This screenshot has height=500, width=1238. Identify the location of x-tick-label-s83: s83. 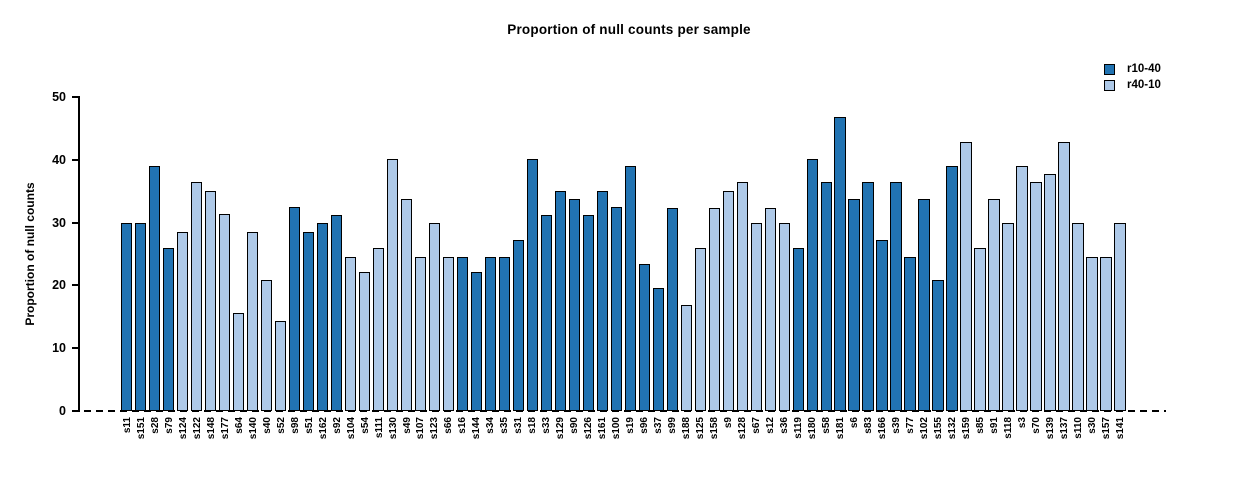
(869, 425).